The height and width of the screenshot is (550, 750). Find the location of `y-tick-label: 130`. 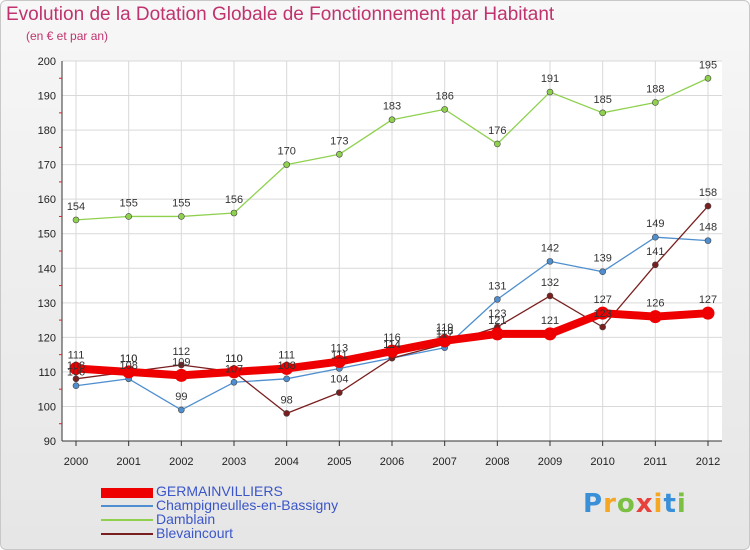

y-tick-label: 130 is located at coordinates (47, 304).